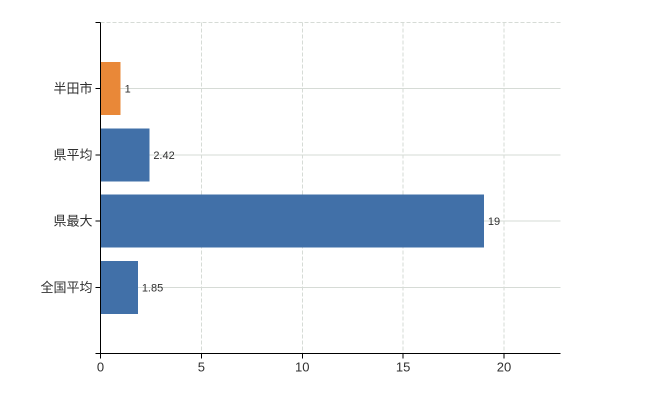  I want to click on category-label: 県平均, so click(72, 154).